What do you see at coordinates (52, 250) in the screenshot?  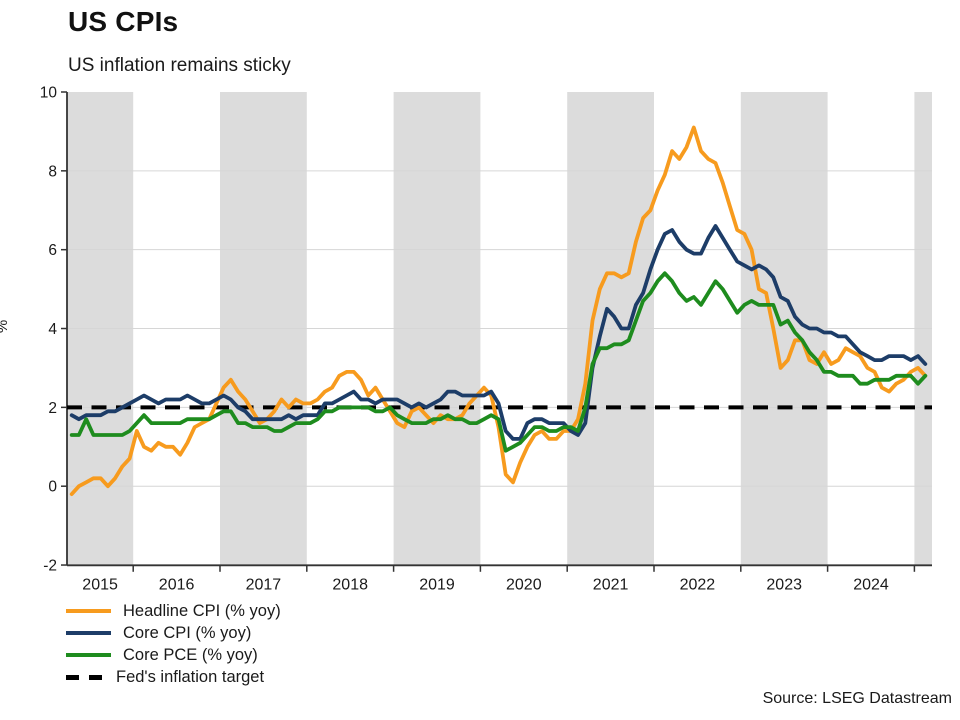 I see `y-axis-tick-label: 6` at bounding box center [52, 250].